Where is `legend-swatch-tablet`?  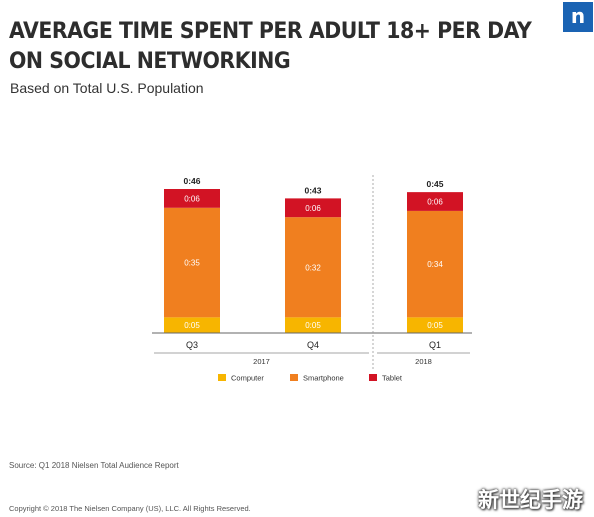
legend-swatch-tablet is located at coordinates (373, 377).